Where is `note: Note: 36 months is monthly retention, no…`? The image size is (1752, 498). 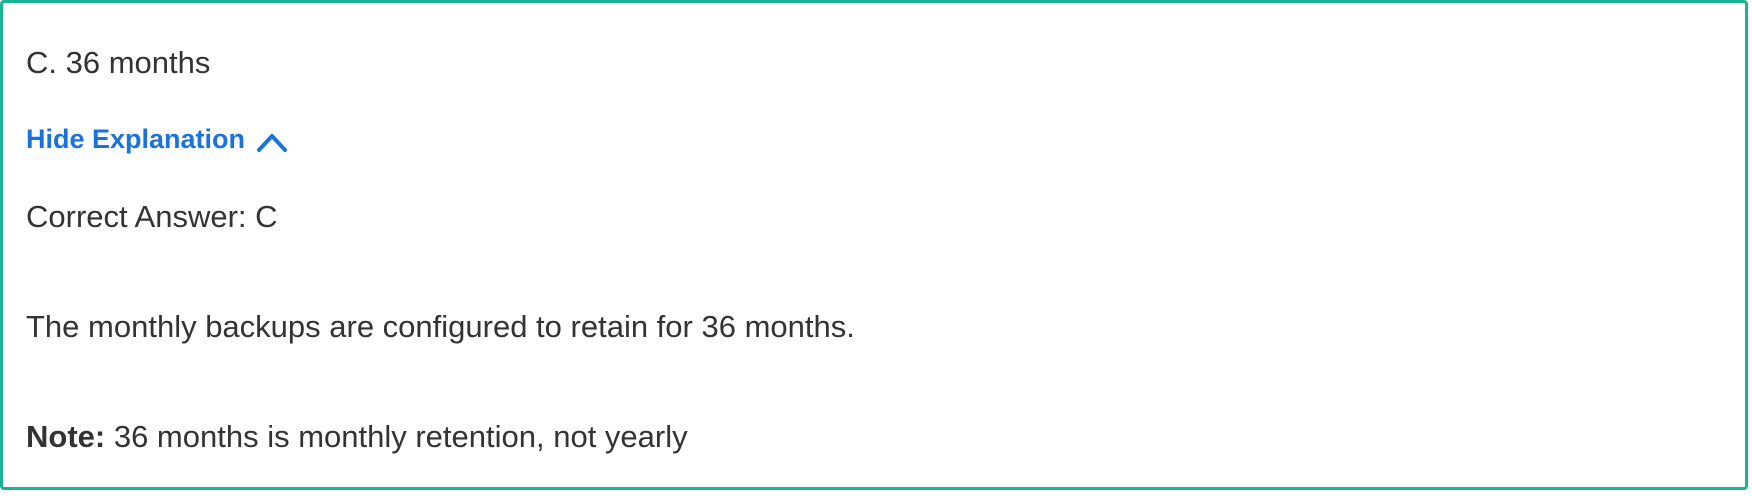
note: Note: 36 months is monthly retention, no… is located at coordinates (357, 437).